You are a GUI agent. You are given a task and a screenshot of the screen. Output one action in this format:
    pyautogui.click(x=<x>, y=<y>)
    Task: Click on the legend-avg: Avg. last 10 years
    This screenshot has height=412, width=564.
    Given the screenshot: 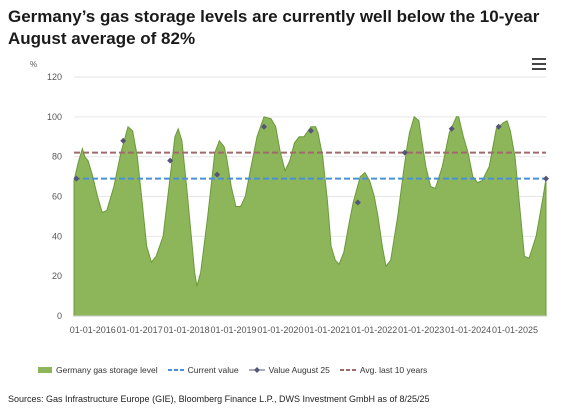 What is the action you would take?
    pyautogui.click(x=383, y=370)
    